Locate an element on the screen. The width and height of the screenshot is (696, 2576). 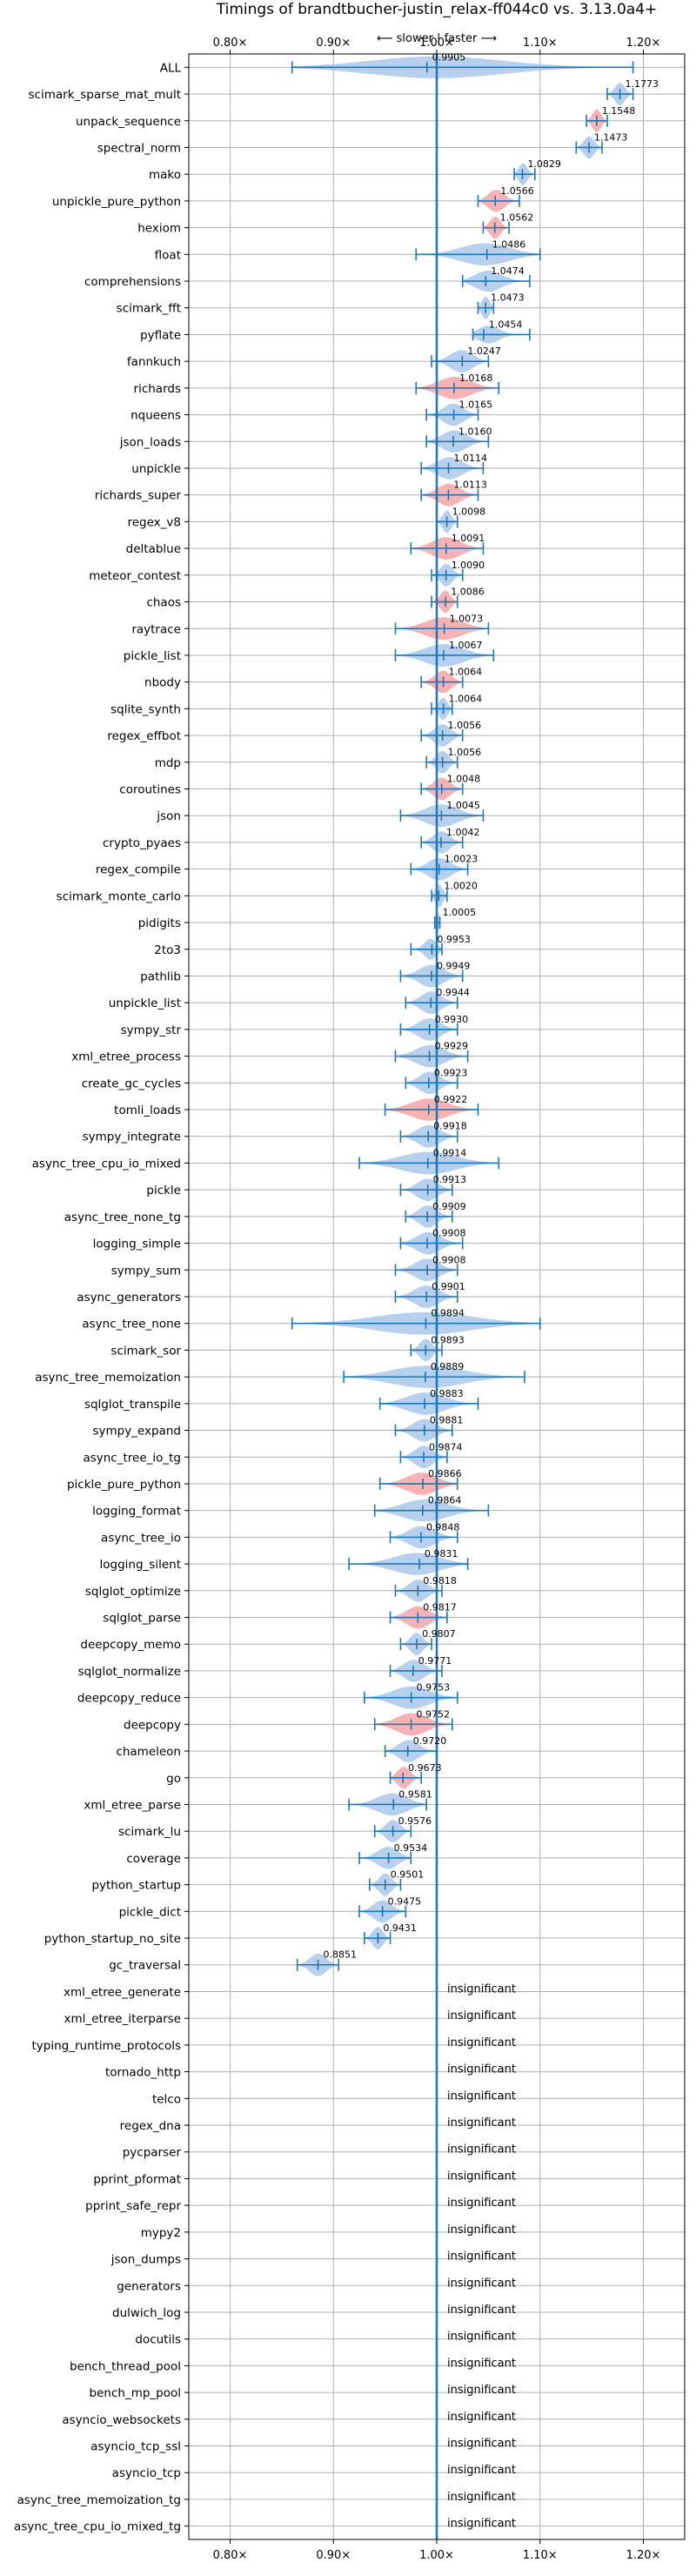
benchmark-label: tomli_loads is located at coordinates (147, 1110).